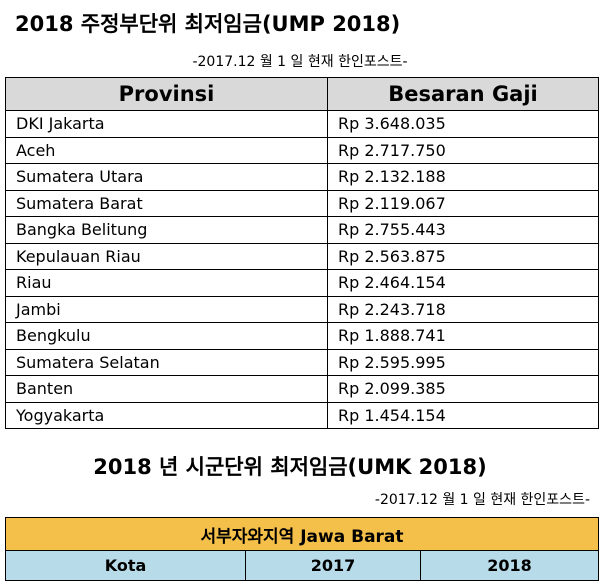 This screenshot has width=600, height=581. Describe the element at coordinates (463, 177) in the screenshot. I see `wage-cell: Rp 2.132.188` at that location.